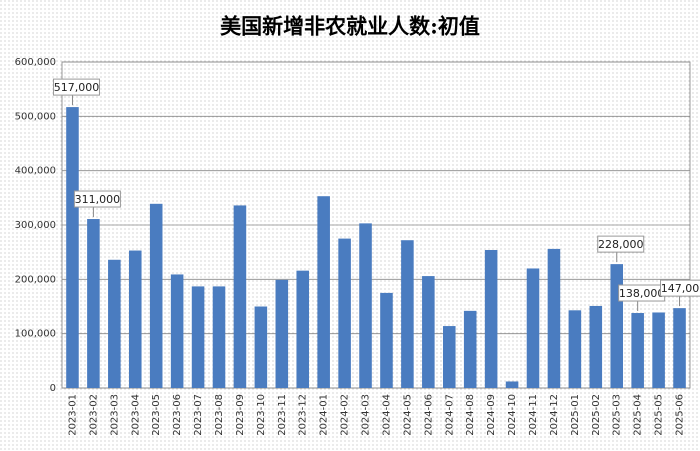 The height and width of the screenshot is (451, 700). What do you see at coordinates (407, 415) in the screenshot?
I see `x-tick-label: 2024-05` at bounding box center [407, 415].